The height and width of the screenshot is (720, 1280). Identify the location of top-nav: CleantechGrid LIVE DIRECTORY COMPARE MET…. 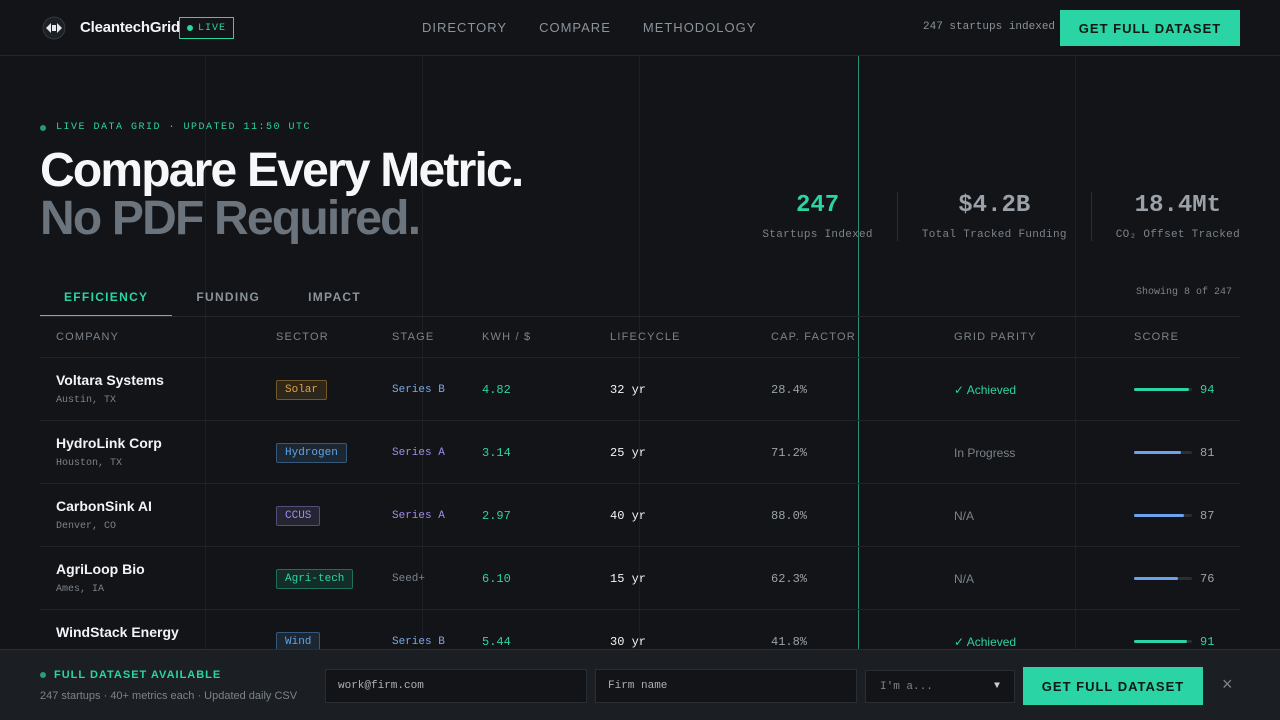
(640, 28).